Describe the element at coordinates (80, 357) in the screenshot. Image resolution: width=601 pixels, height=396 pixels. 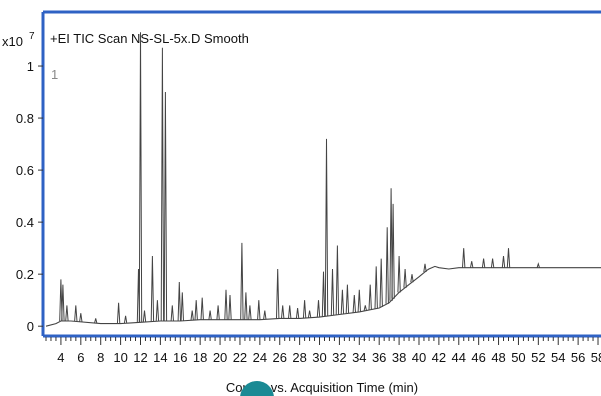
I see `x-tick-label: 6` at that location.